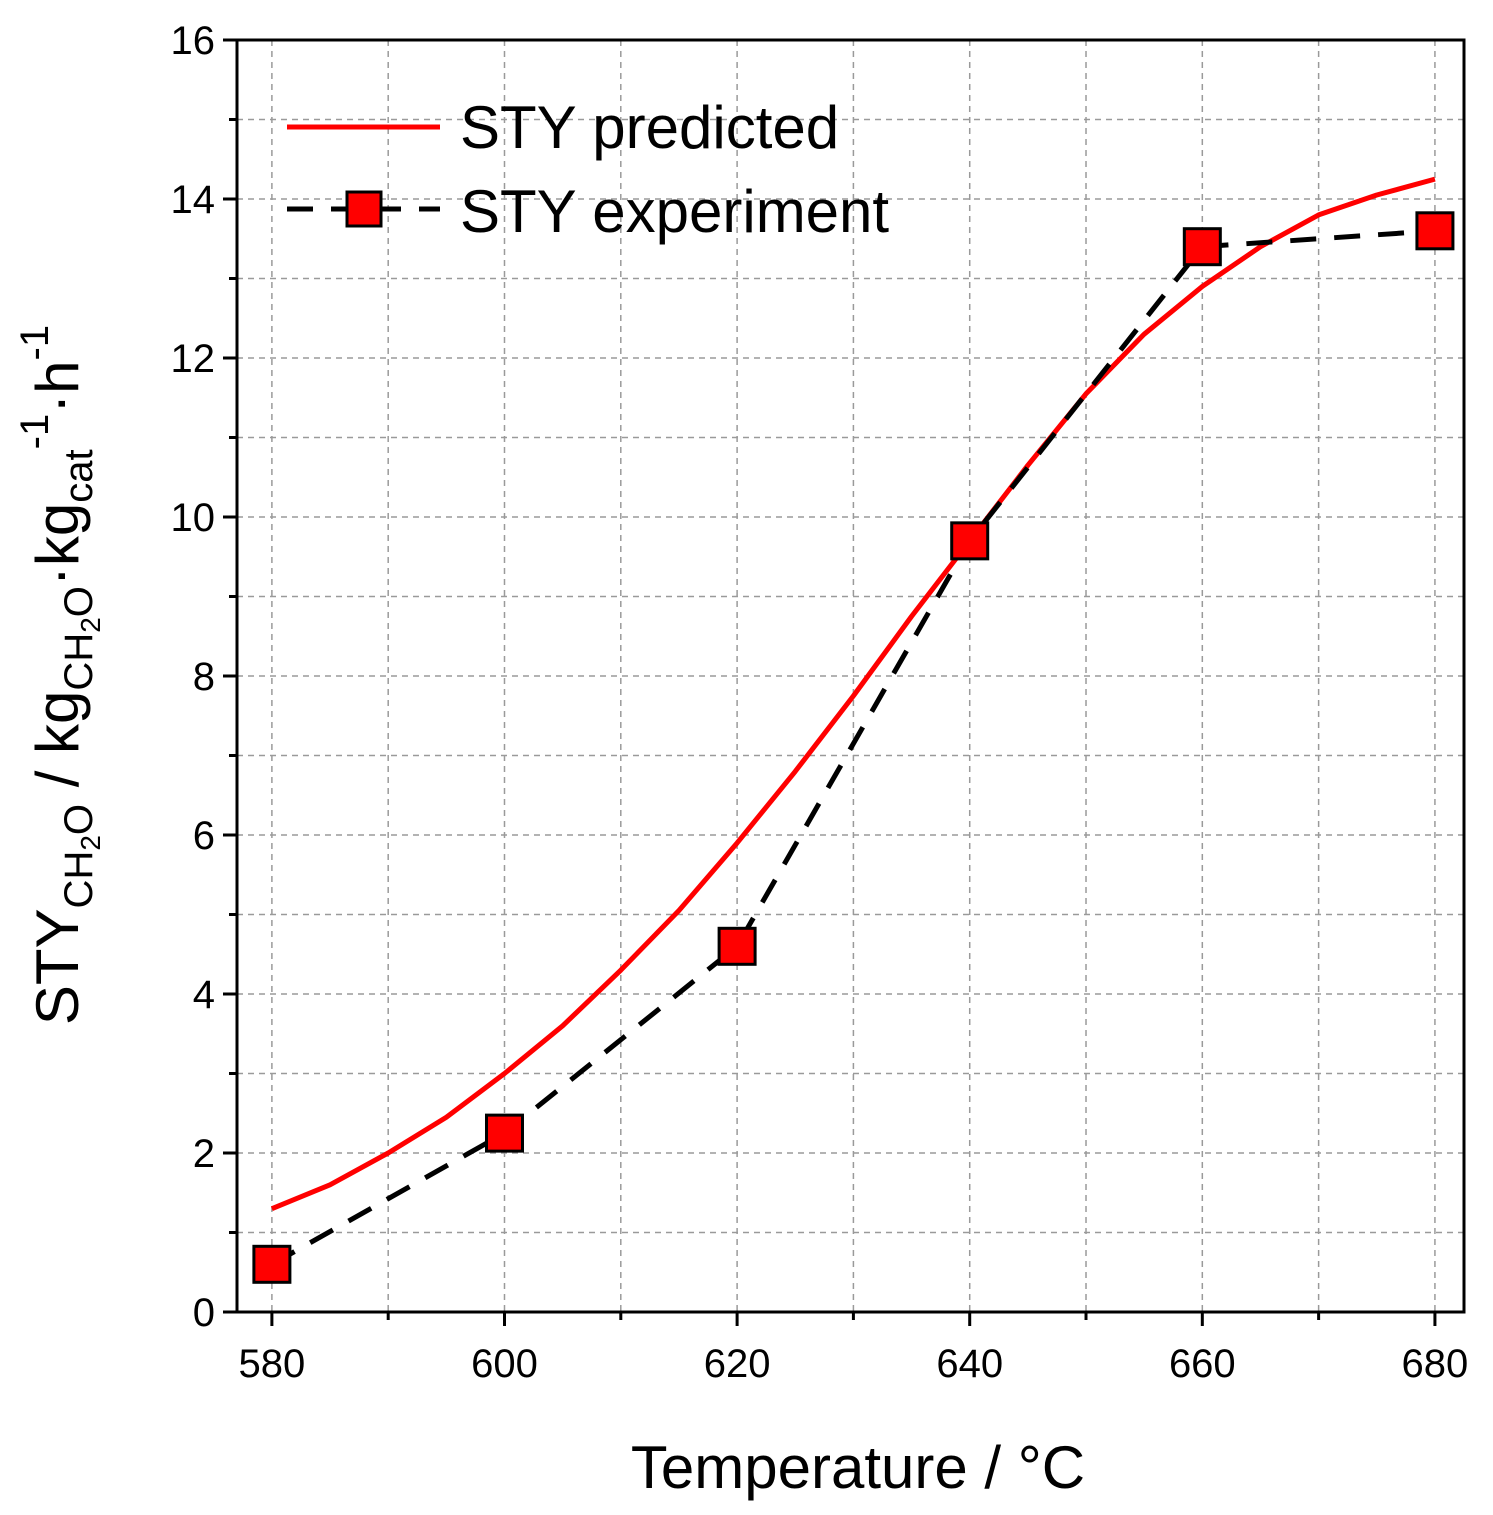 The width and height of the screenshot is (1493, 1515). Describe the element at coordinates (858, 1467) in the screenshot. I see `x-axis-title: Temperature / °C` at that location.